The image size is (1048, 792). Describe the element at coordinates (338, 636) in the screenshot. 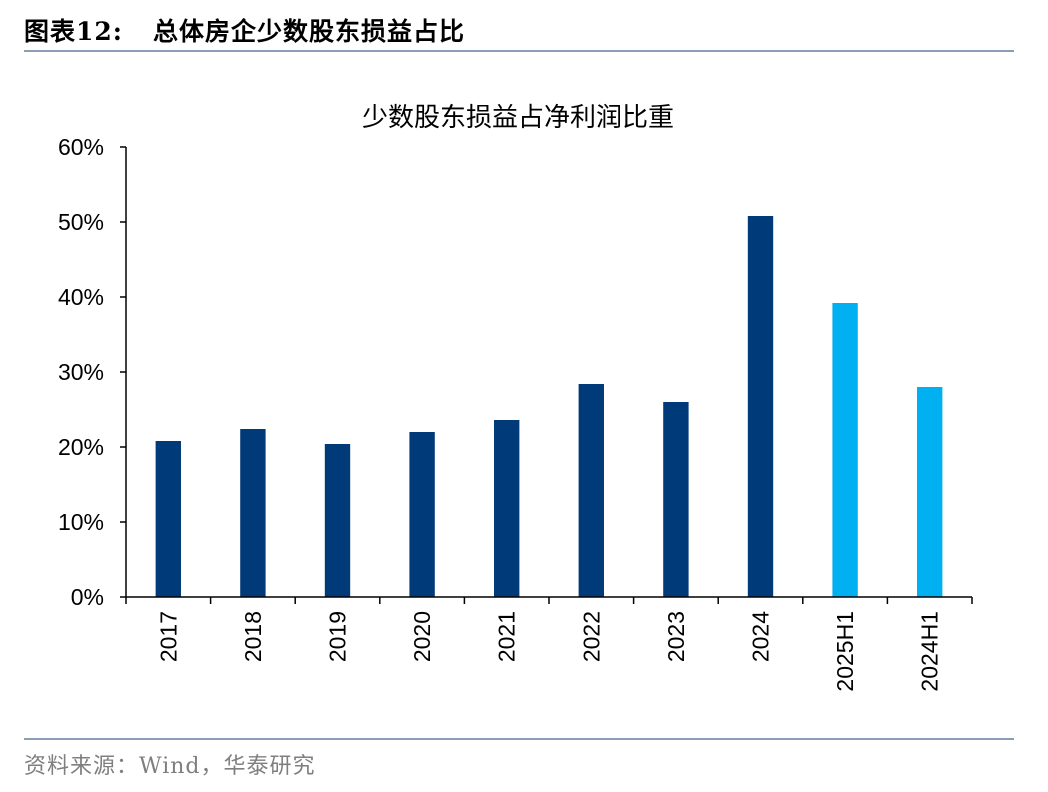

I see `x-category-label: 2019` at that location.